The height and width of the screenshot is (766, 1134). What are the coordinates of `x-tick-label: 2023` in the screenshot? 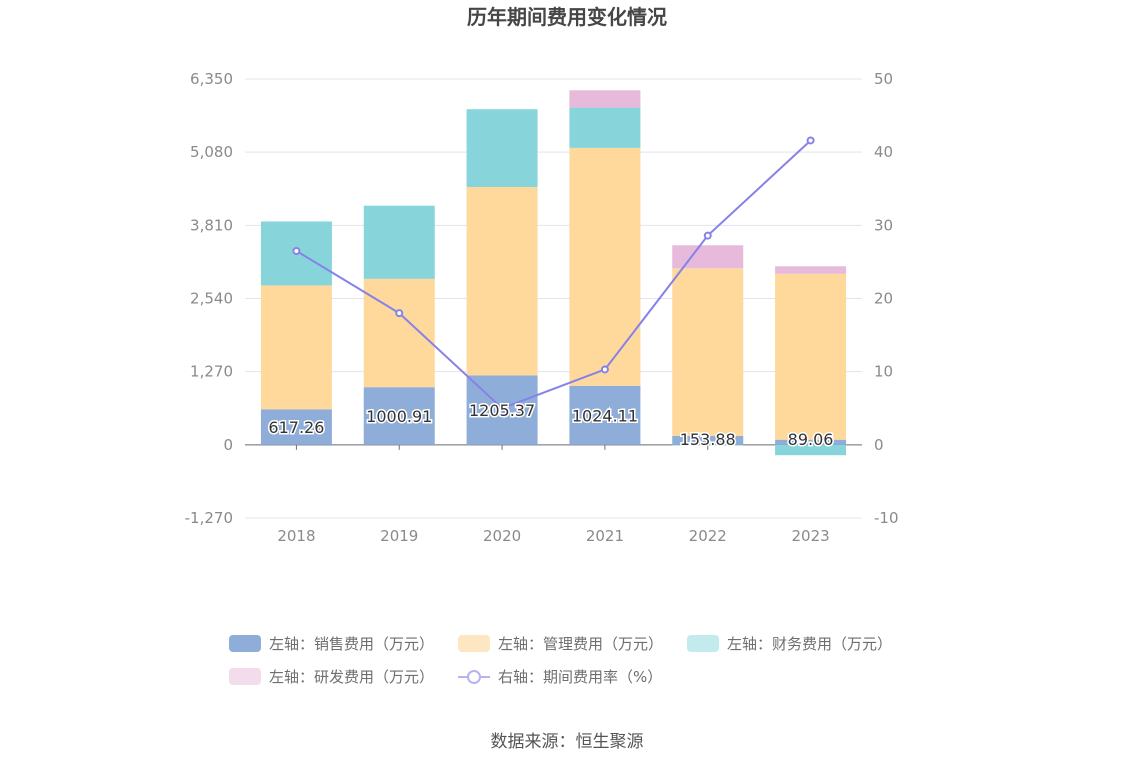 It's located at (810, 536).